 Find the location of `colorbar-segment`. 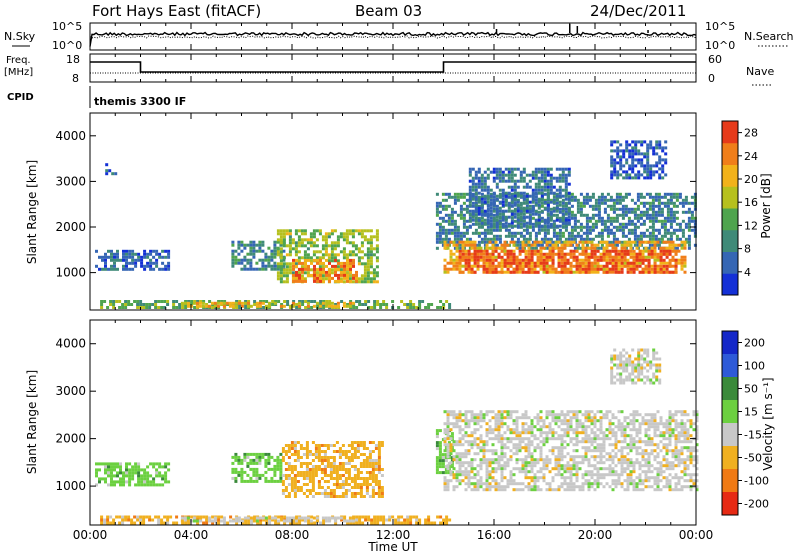

colorbar-segment is located at coordinates (730, 262).